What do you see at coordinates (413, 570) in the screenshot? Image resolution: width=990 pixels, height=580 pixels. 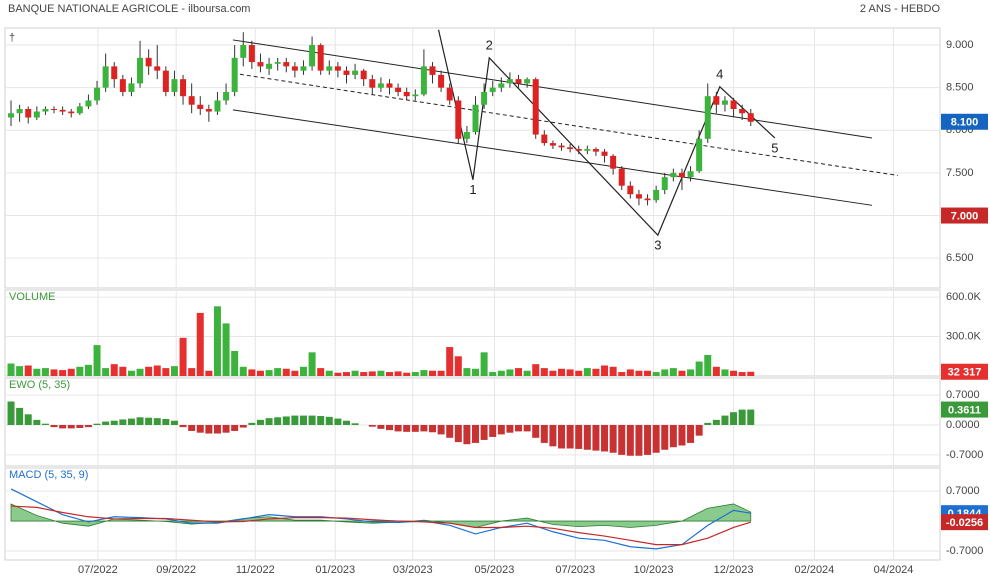 I see `x-tick-label: 03/2023` at bounding box center [413, 570].